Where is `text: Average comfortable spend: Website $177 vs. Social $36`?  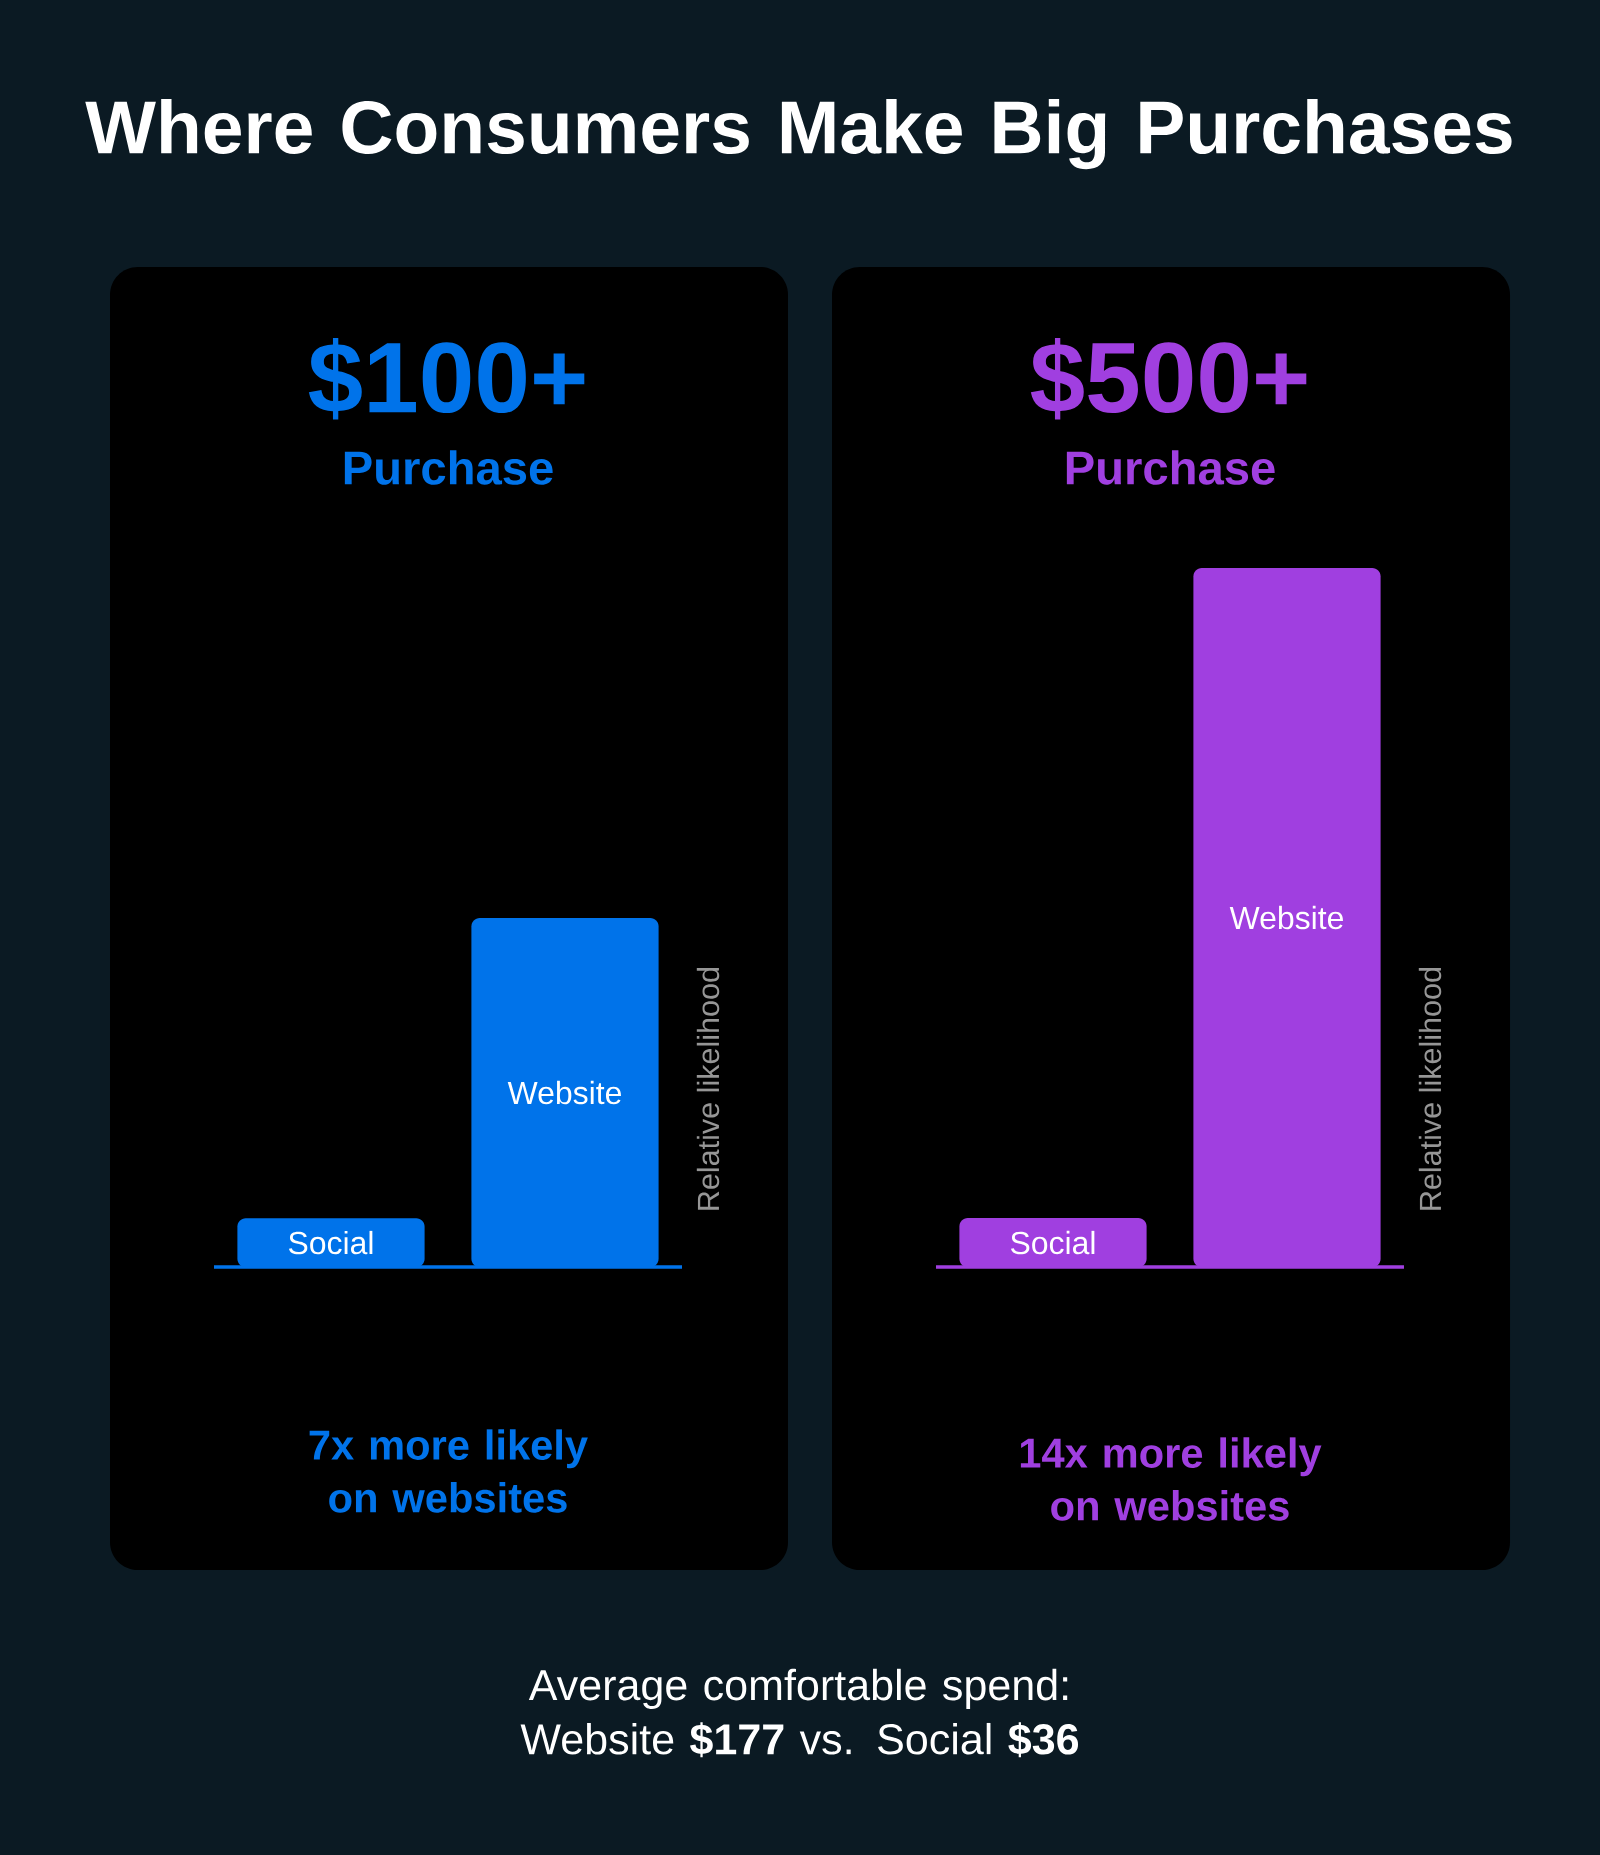
text: Average comfortable spend: Website $177 vs. Social $36 is located at coordinates (799, 1713).